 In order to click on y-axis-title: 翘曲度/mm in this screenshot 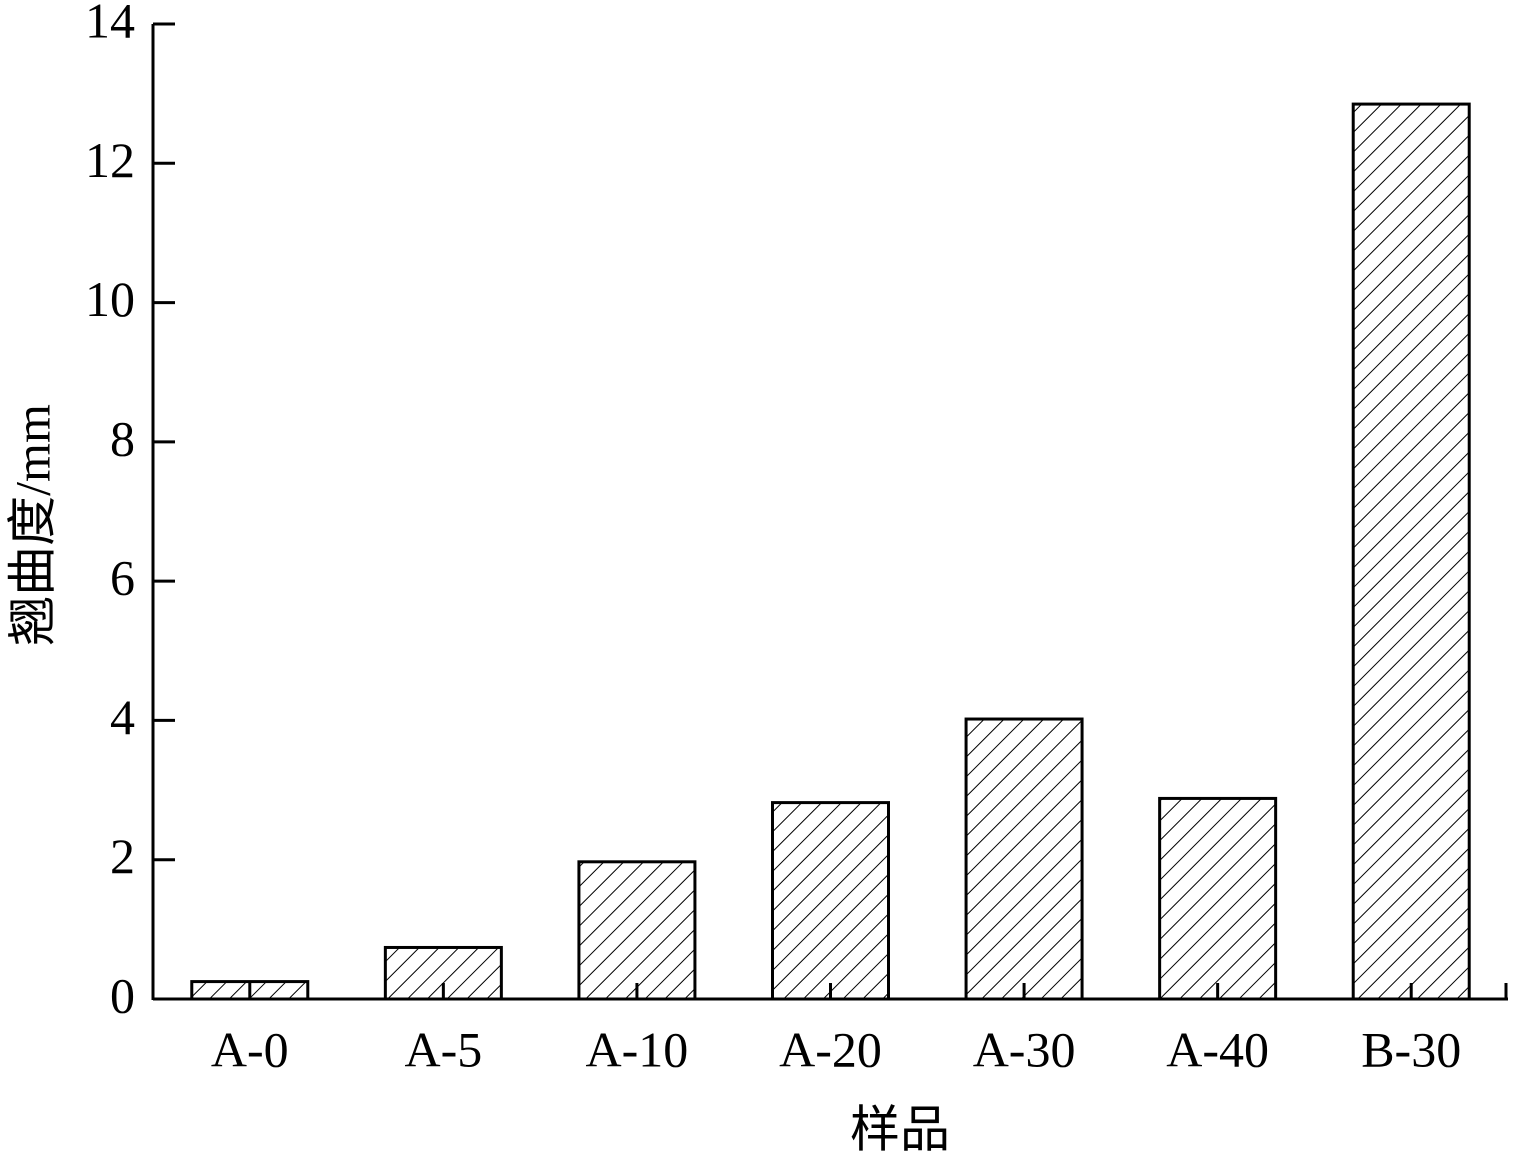, I will do `click(32, 525)`.